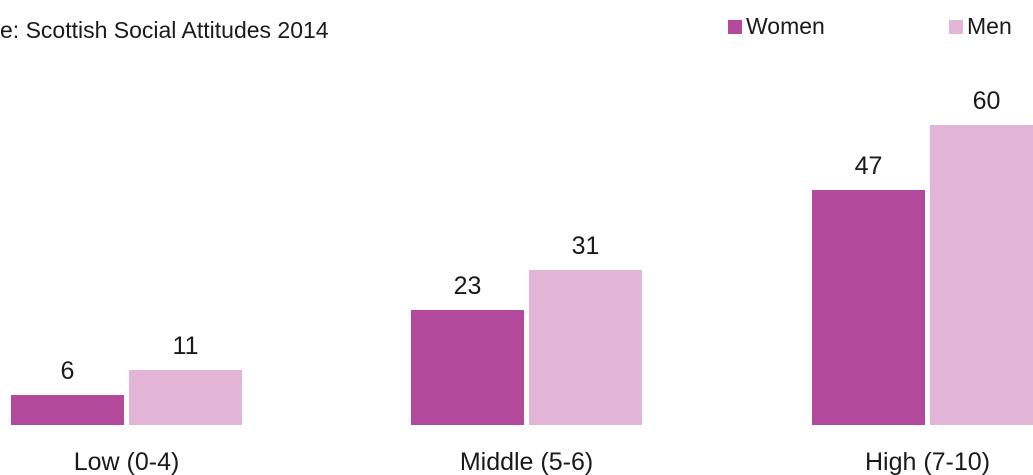  I want to click on value-label-men-1: 31, so click(586, 246).